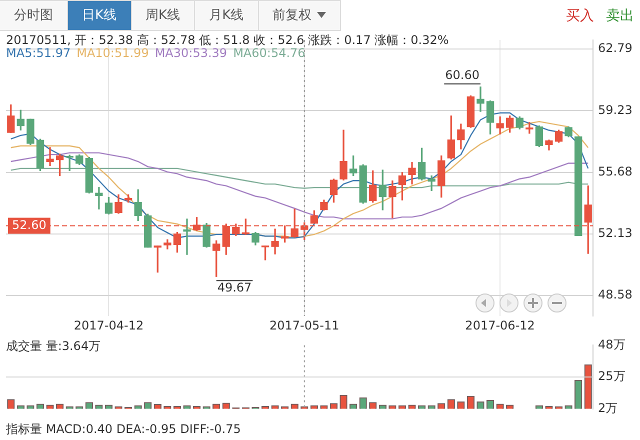 The image size is (640, 440). Describe the element at coordinates (269, 53) in the screenshot. I see `text: MA60:54.76` at that location.